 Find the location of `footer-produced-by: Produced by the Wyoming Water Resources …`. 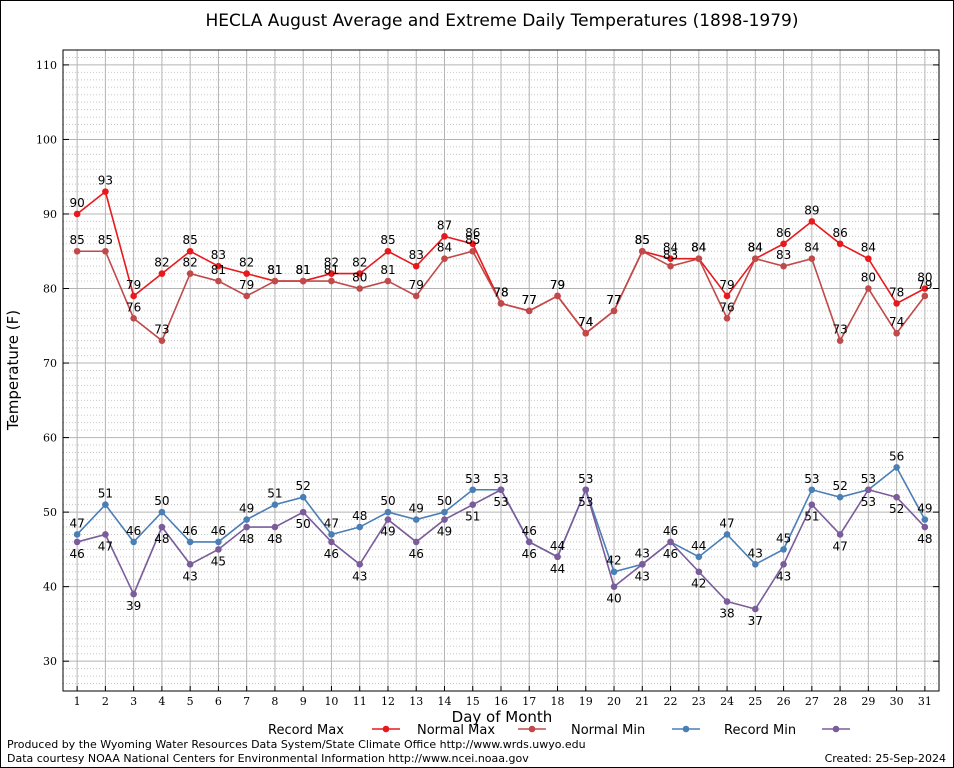

footer-produced-by: Produced by the Wyoming Water Resources … is located at coordinates (296, 744).